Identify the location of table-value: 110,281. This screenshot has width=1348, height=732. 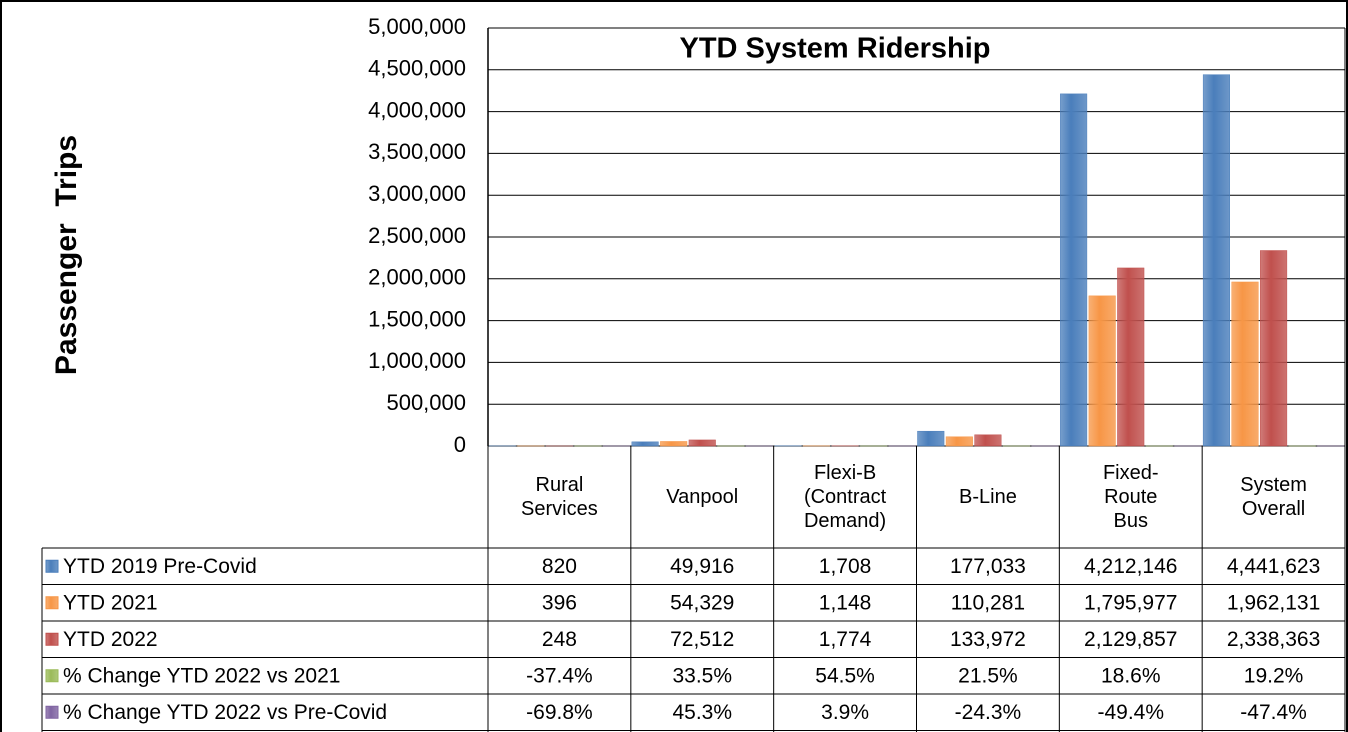
(988, 602).